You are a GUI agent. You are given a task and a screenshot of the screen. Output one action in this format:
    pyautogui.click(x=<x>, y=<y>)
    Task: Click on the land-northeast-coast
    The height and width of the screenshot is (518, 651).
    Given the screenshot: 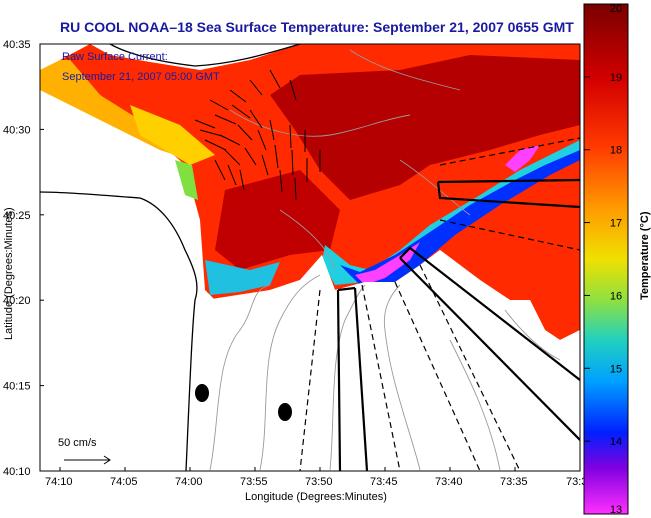 What is the action you would take?
    pyautogui.click(x=195, y=57)
    